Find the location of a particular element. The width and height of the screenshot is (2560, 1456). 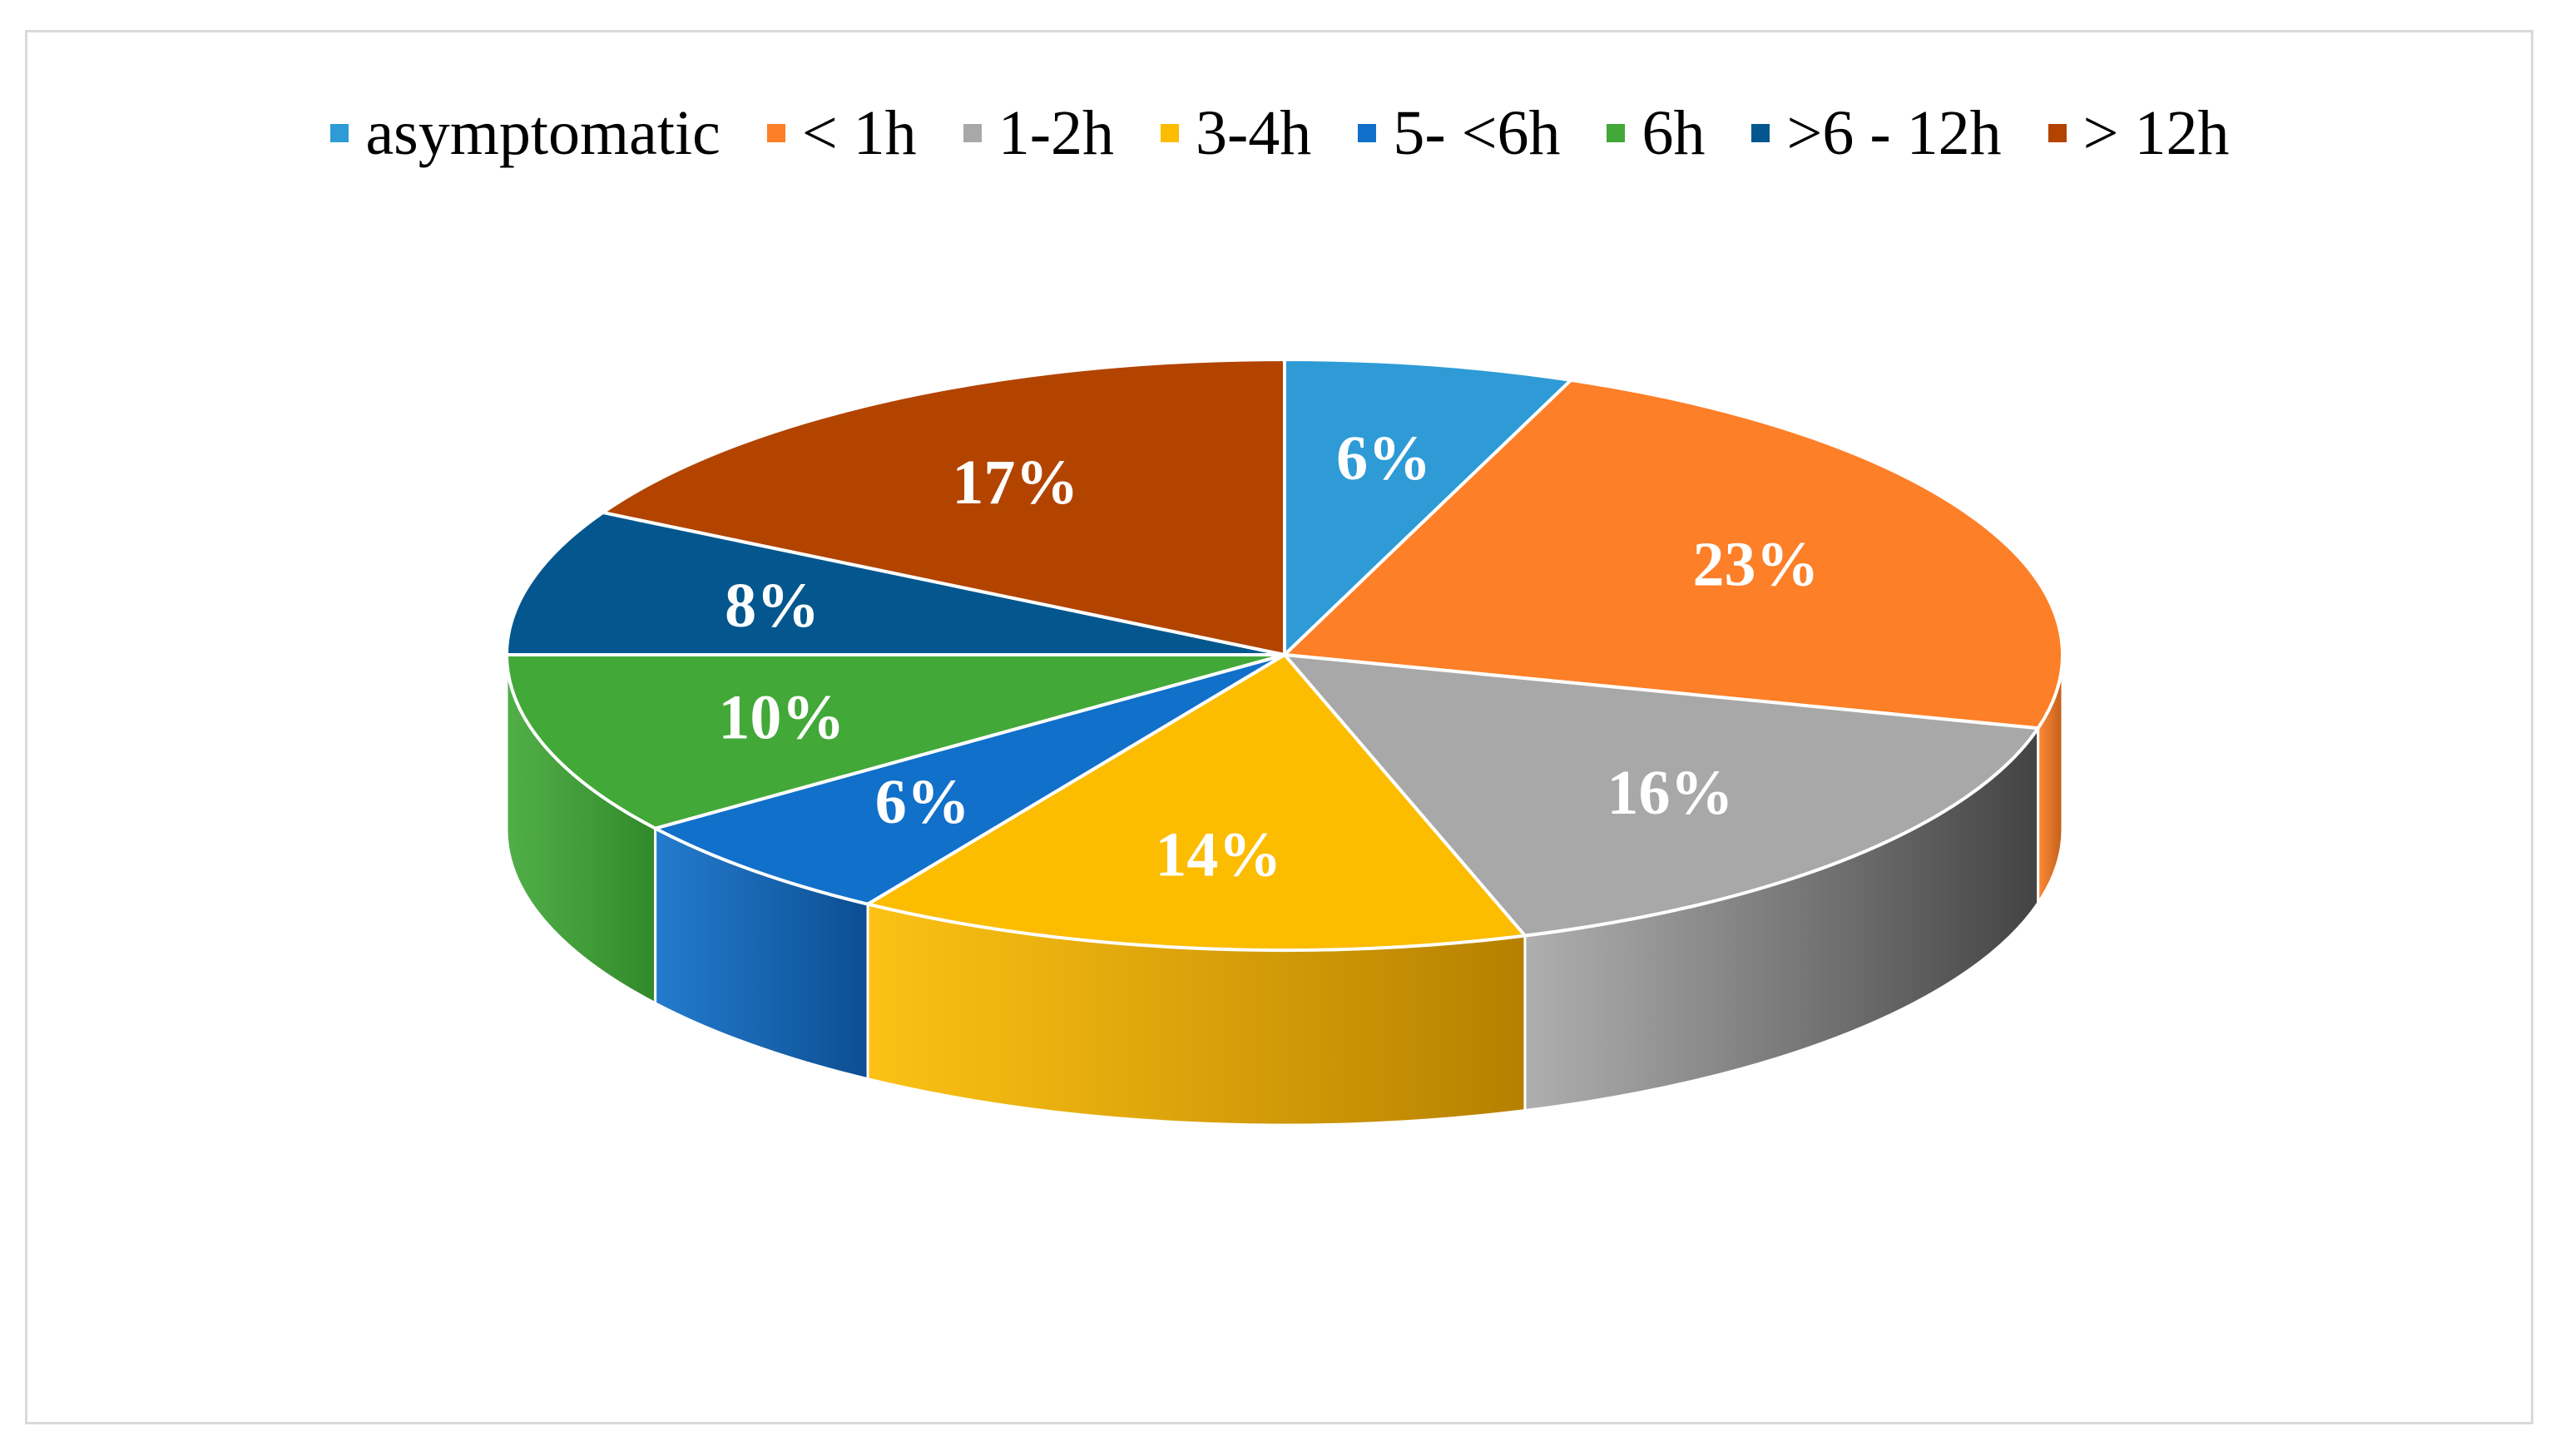

pie-slice-1h is located at coordinates (1673, 554).